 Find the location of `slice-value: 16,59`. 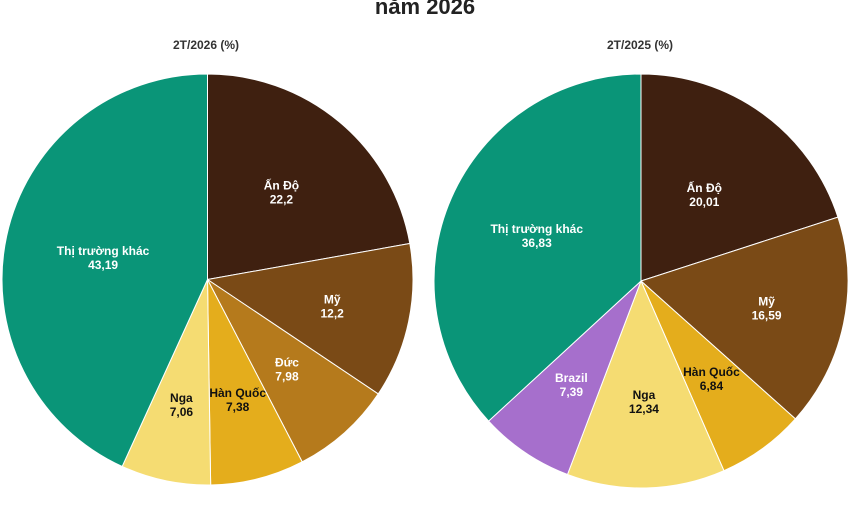

slice-value: 16,59 is located at coordinates (767, 315).